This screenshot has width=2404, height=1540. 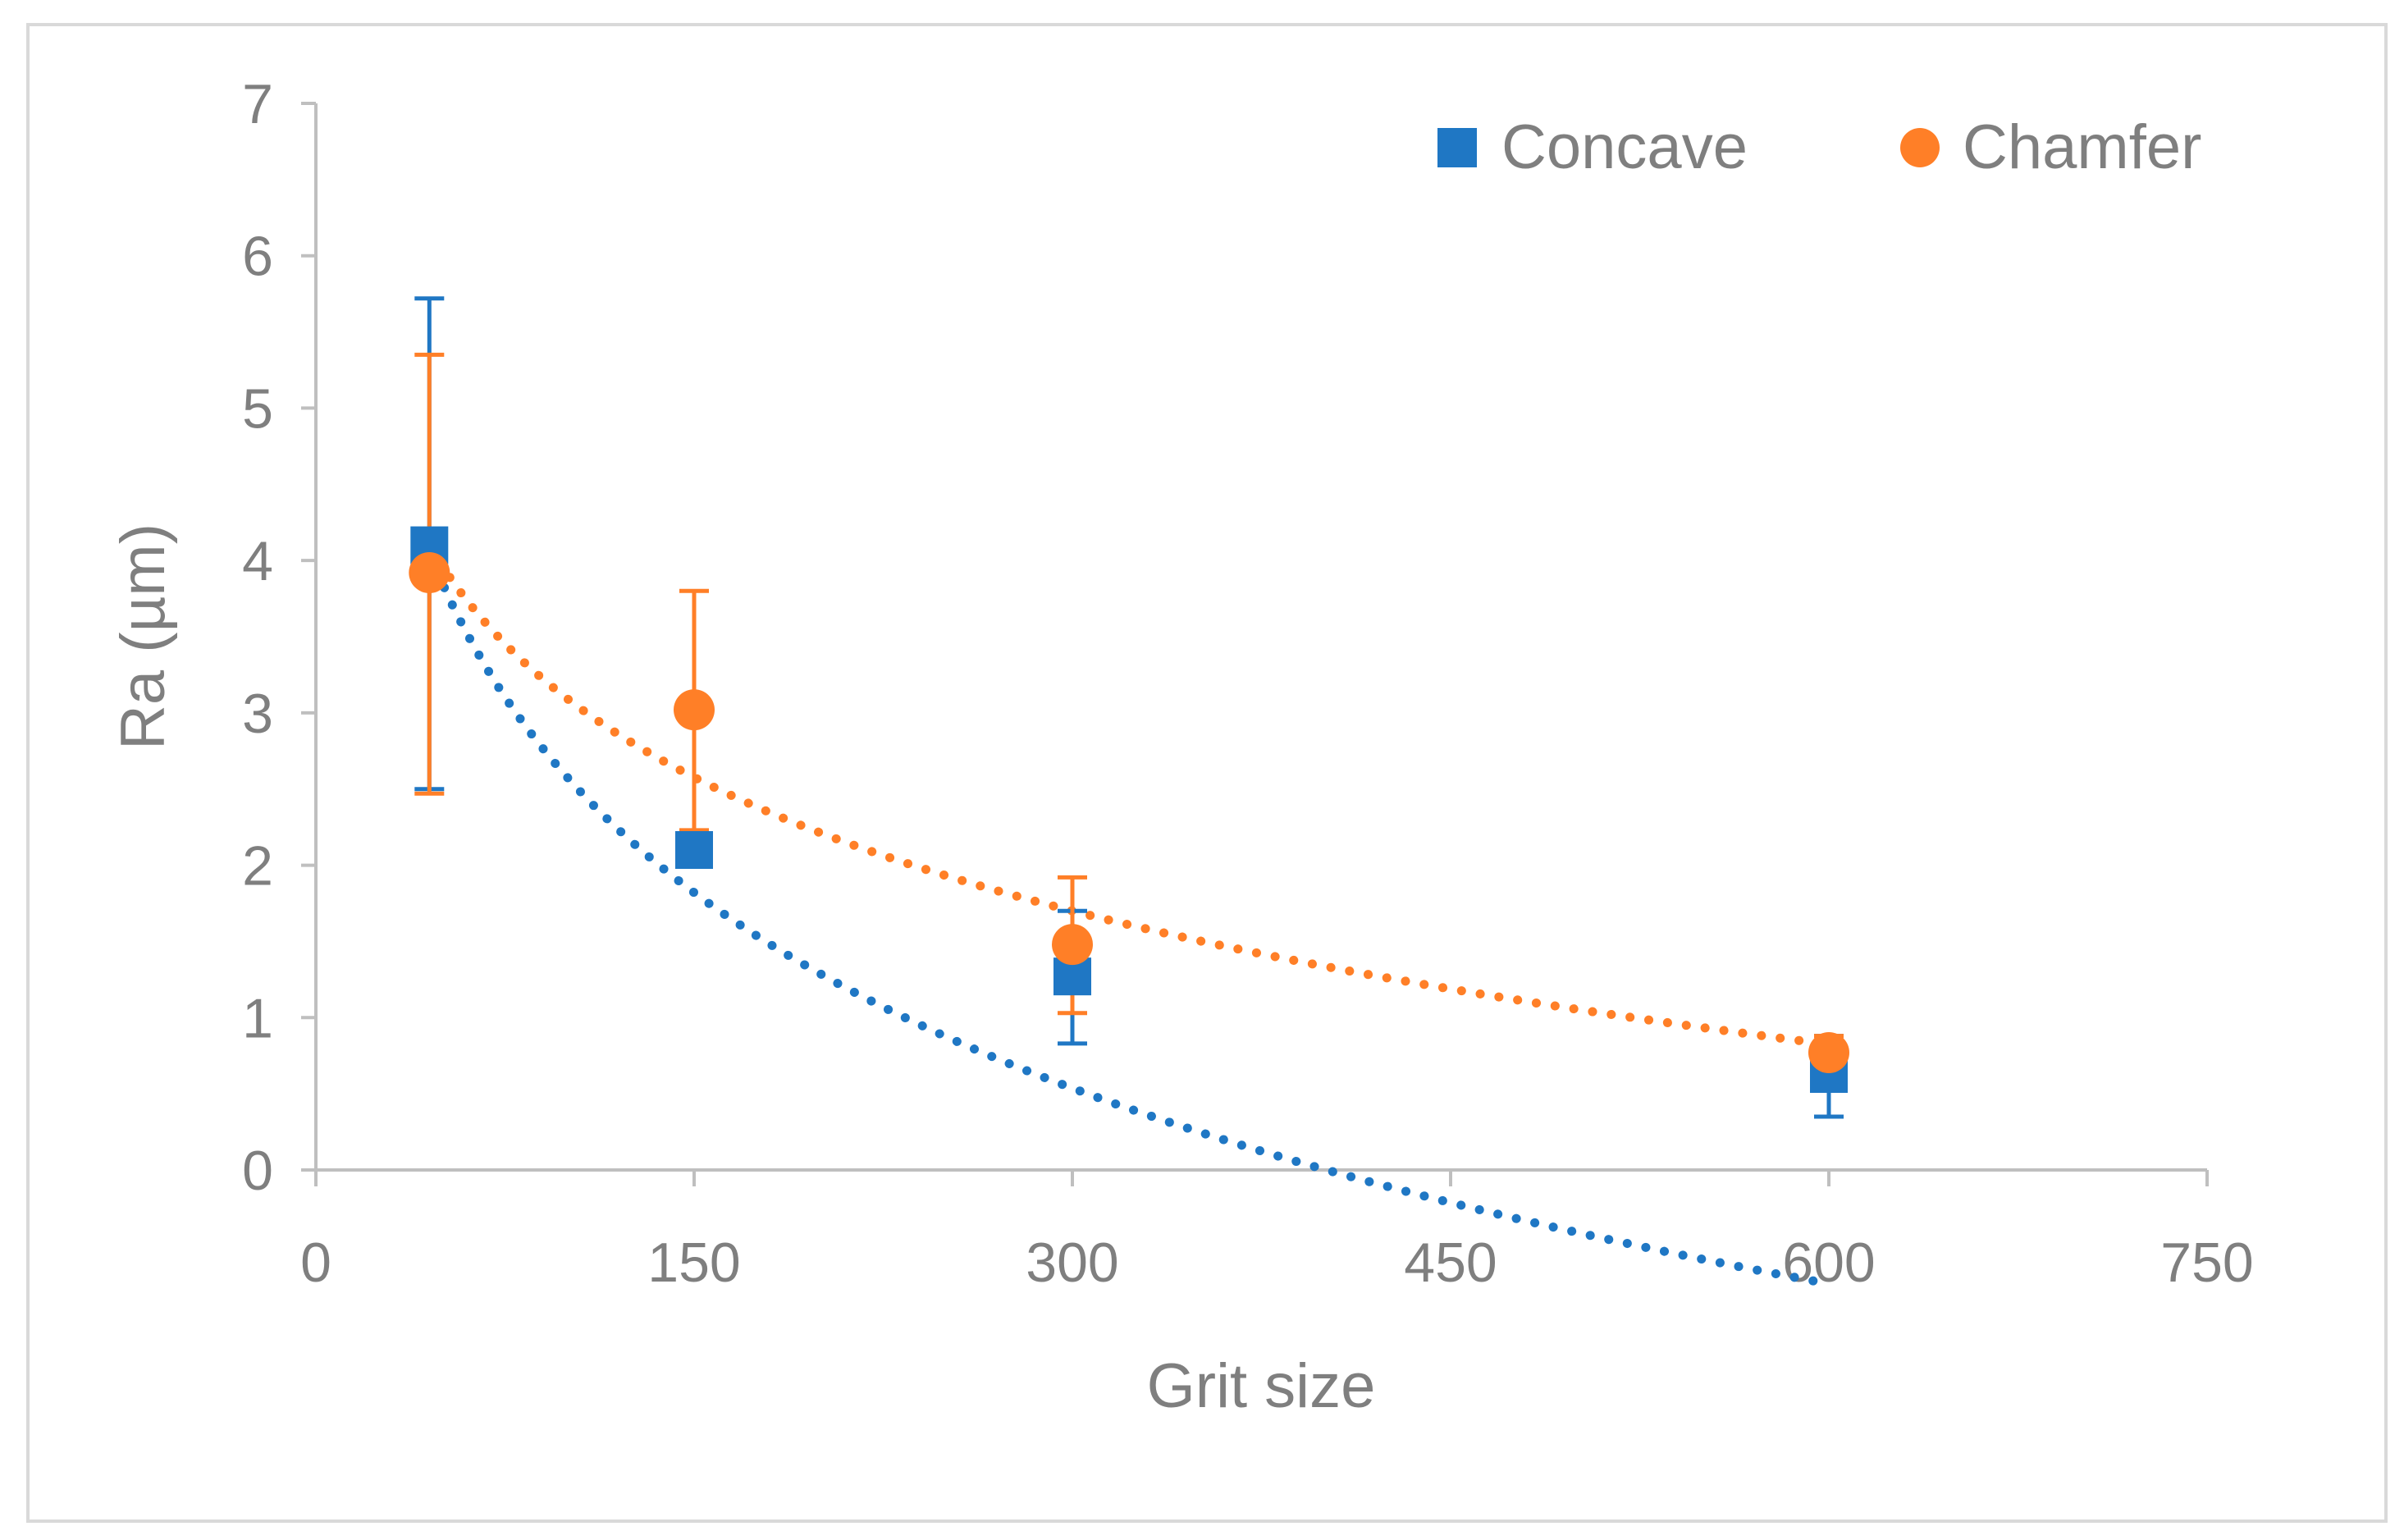 I want to click on y-tick-label: 7, so click(x=257, y=104).